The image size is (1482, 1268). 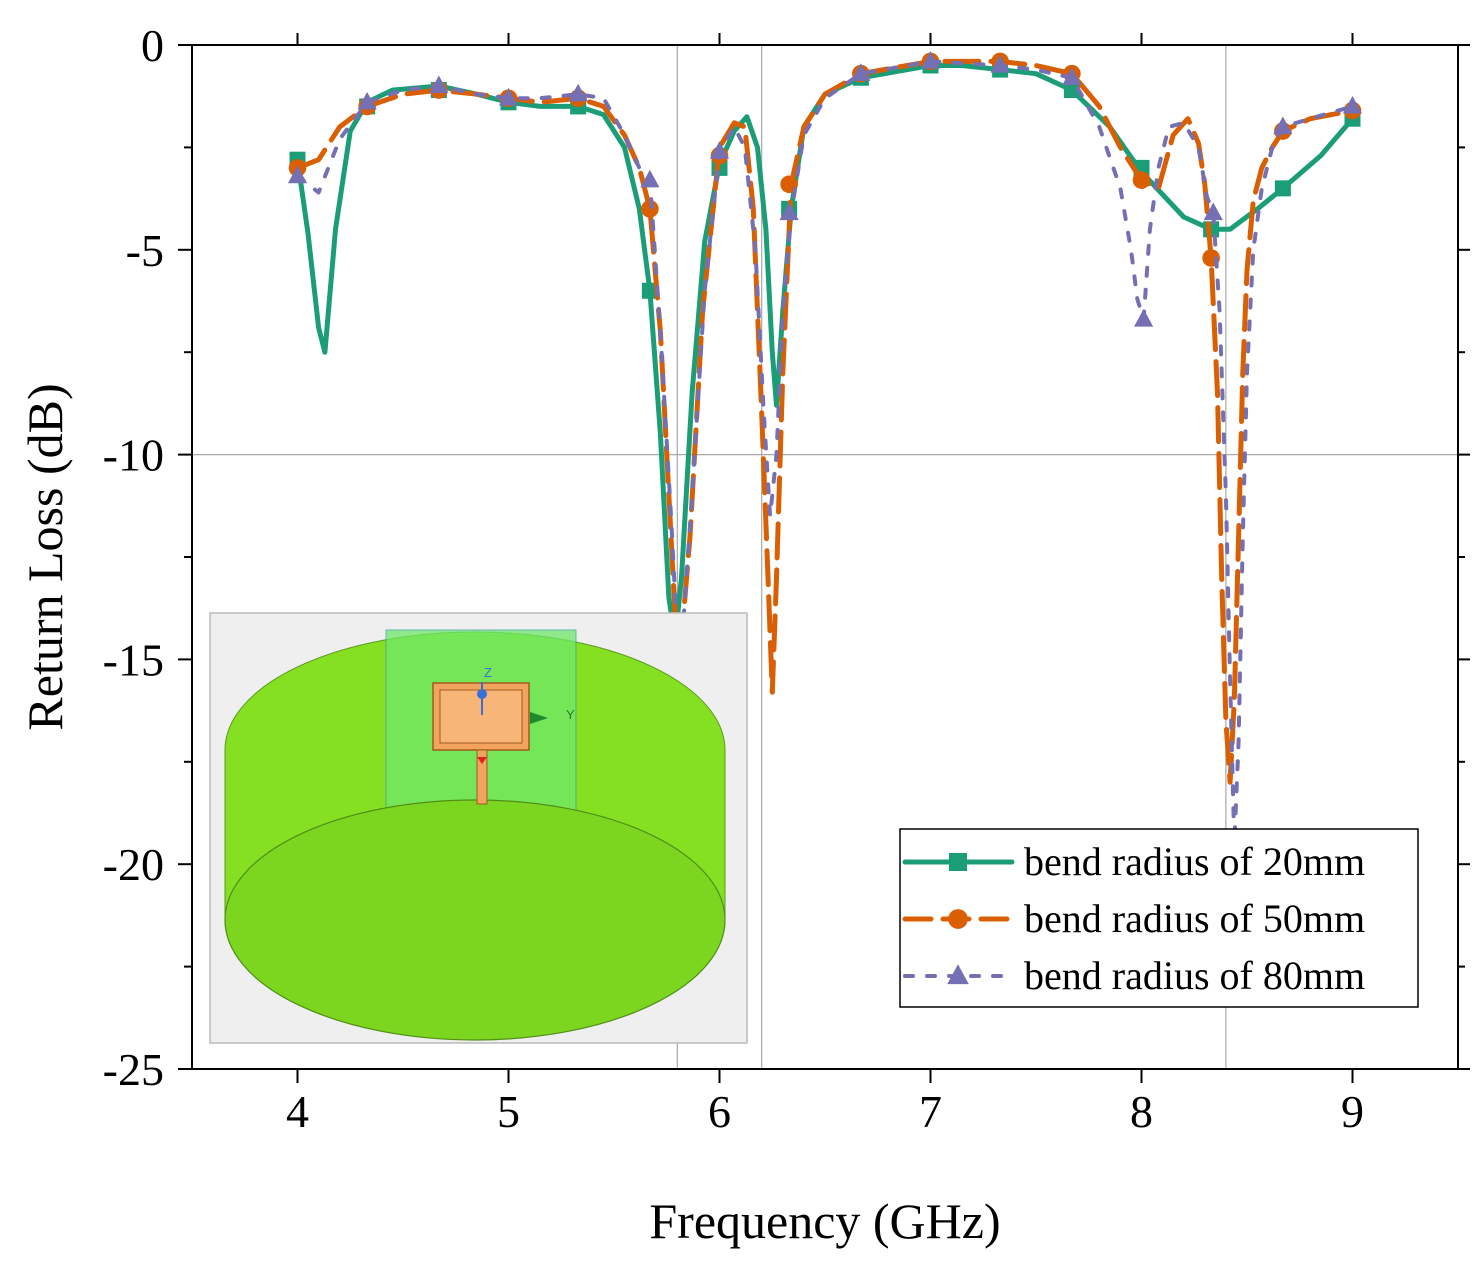 I want to click on x-axis-title: Frequency (GHz), so click(x=824, y=1221).